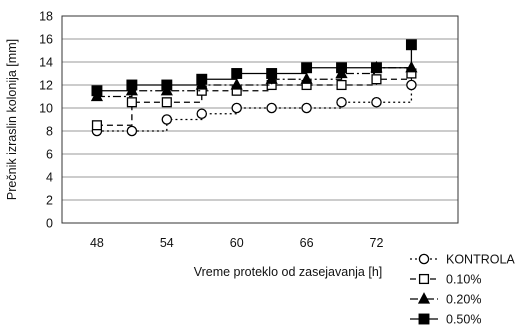 Image resolution: width=520 pixels, height=332 pixels. I want to click on legend-item: 0.10%, so click(445, 280).